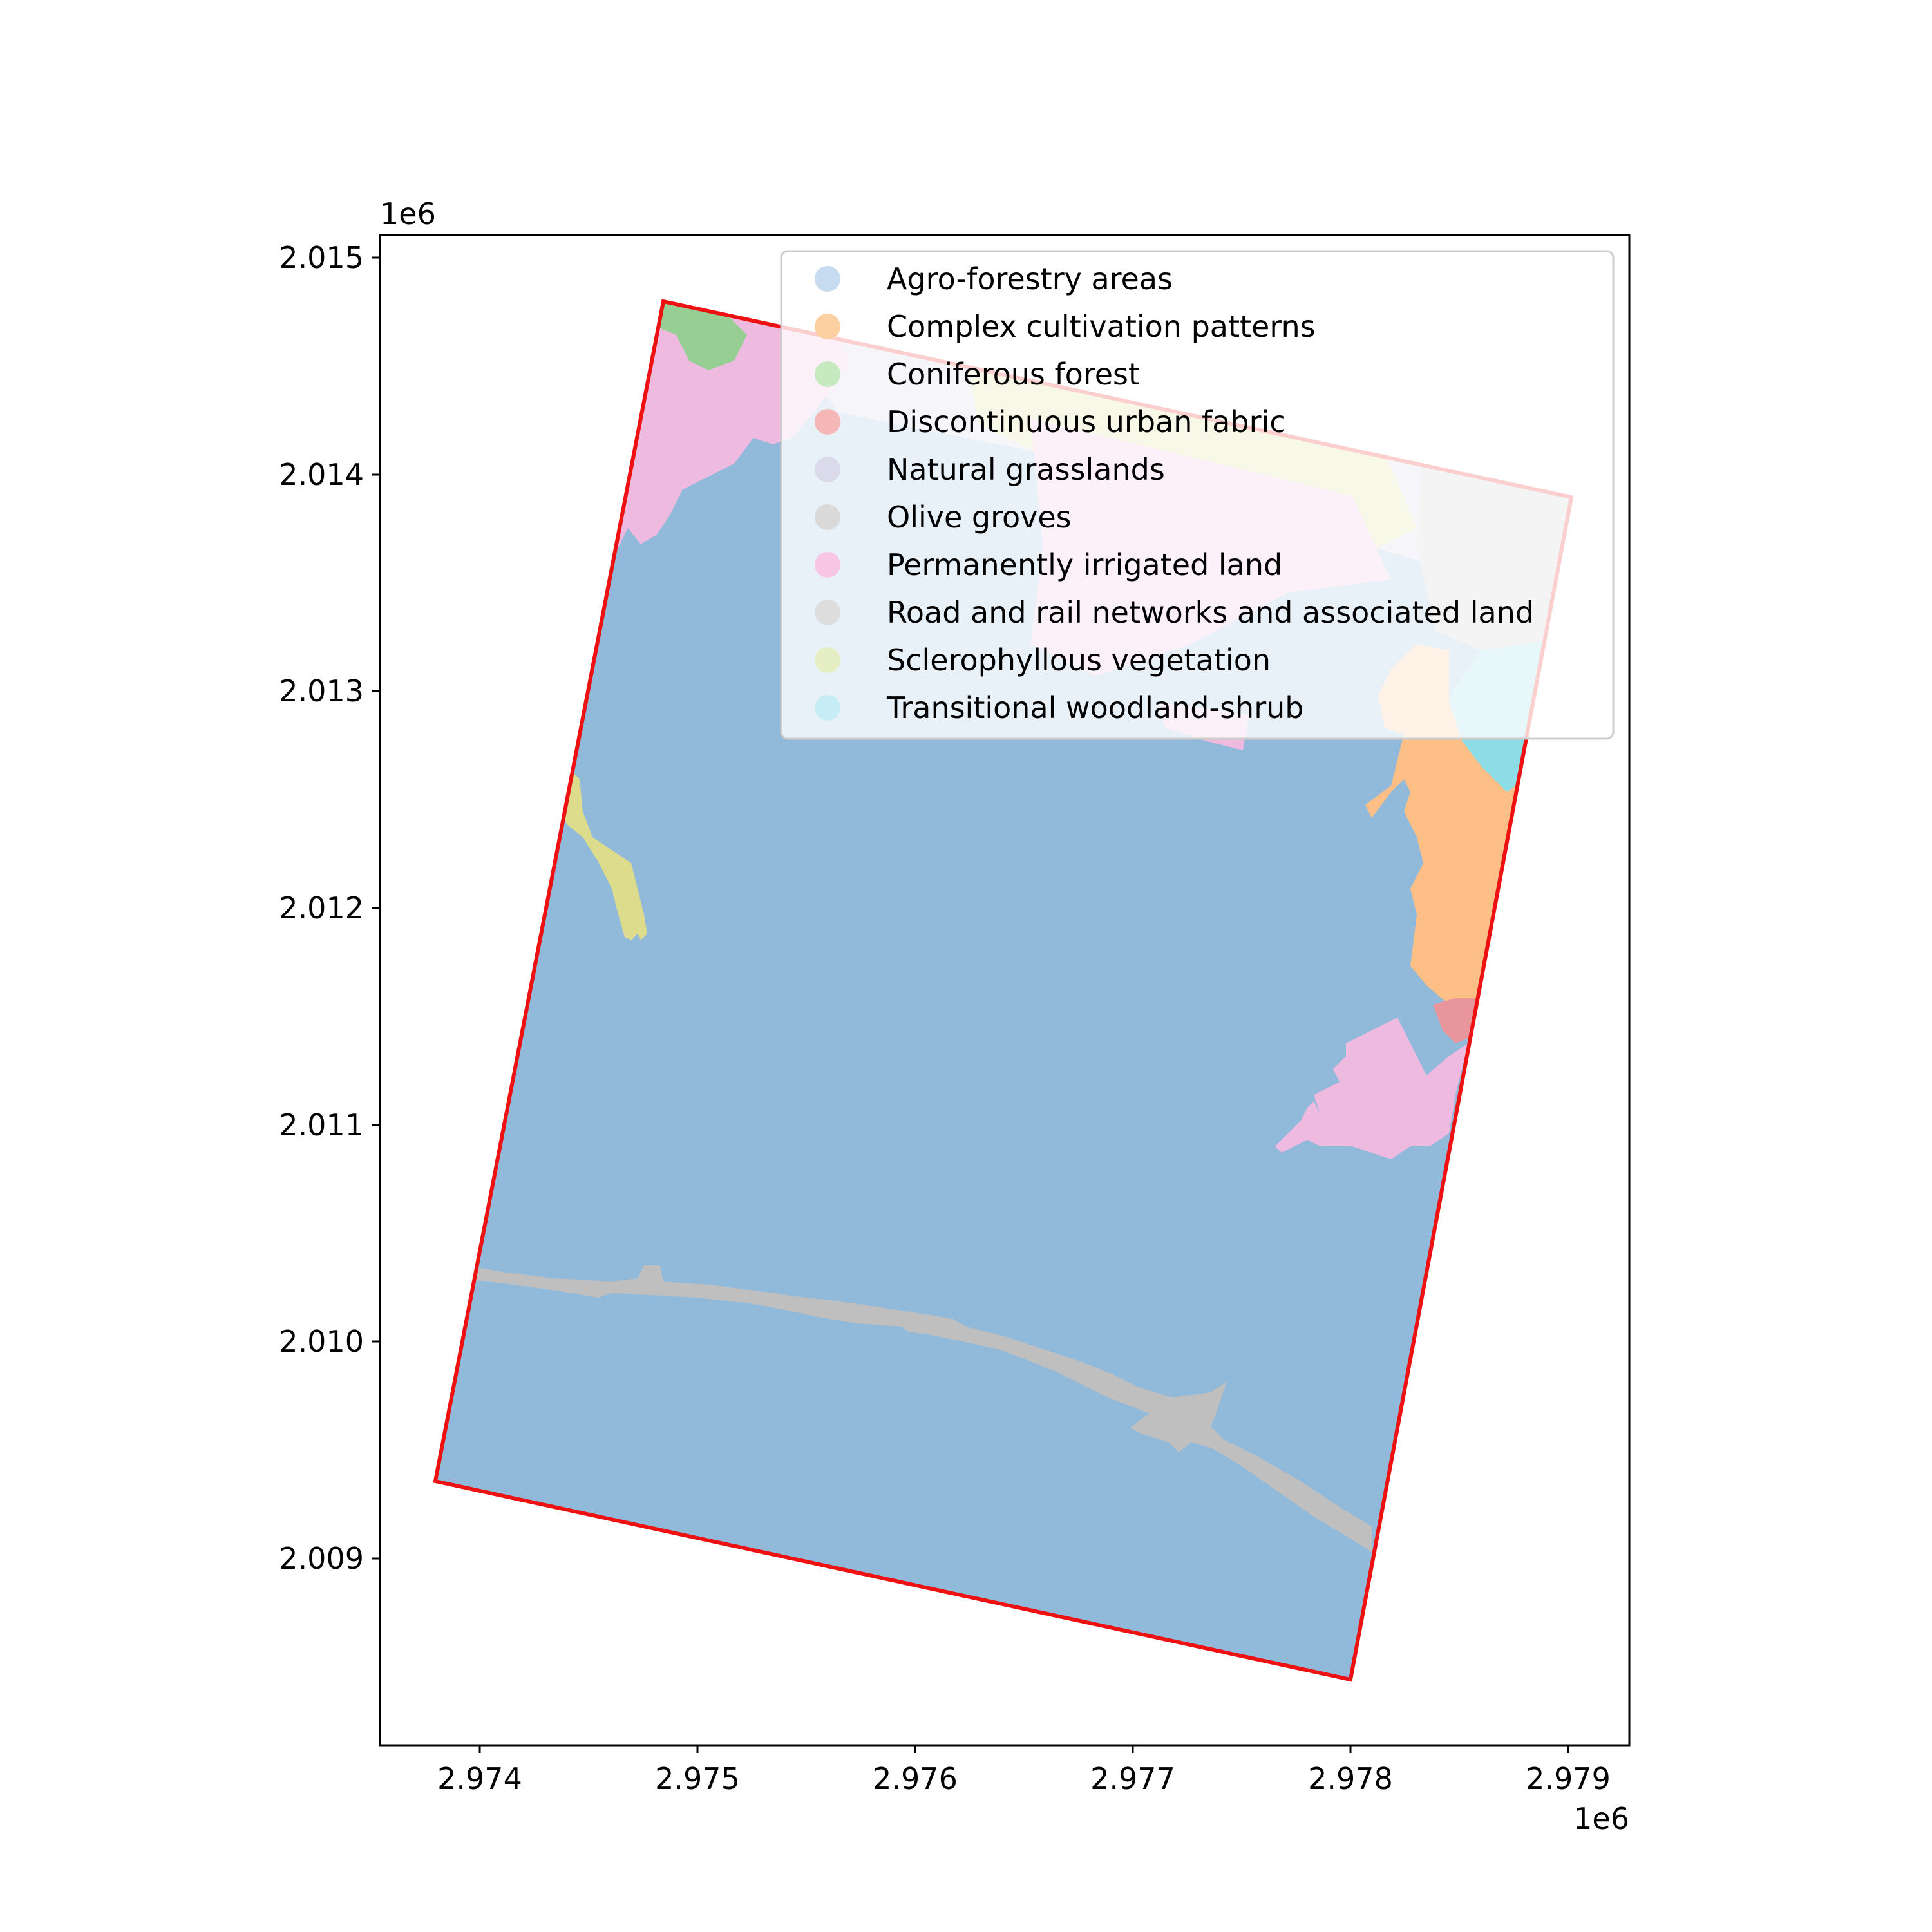  Describe the element at coordinates (1079, 660) in the screenshot. I see `legend-label: Sclerophyllous vegetation` at that location.